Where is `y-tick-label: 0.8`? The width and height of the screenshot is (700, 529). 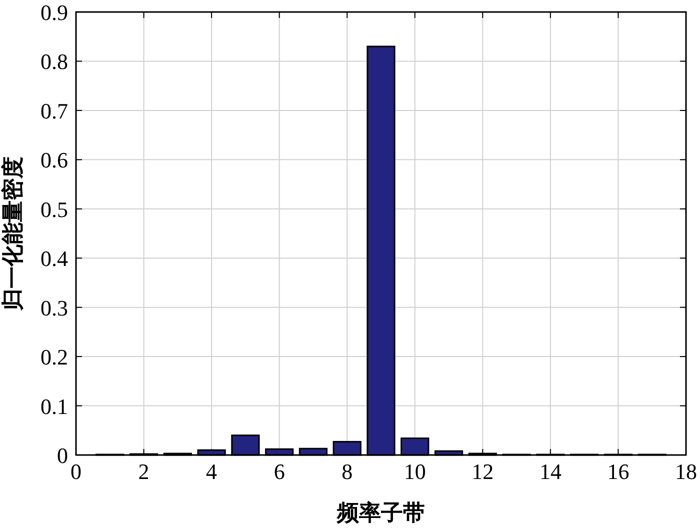
y-tick-label: 0.8 is located at coordinates (54, 61).